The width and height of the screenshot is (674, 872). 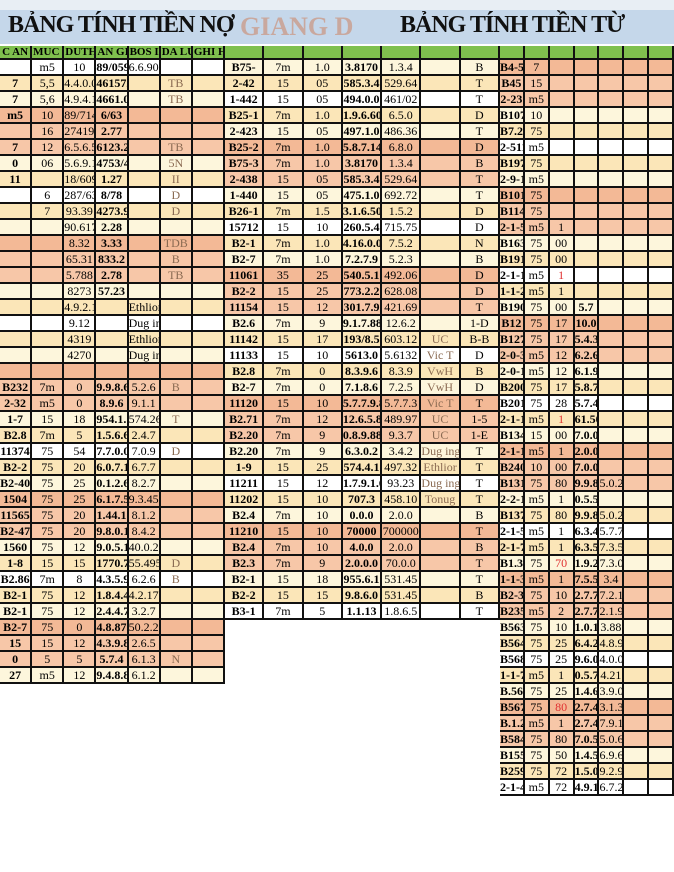 I want to click on table-cell: 1560, so click(x=16, y=547).